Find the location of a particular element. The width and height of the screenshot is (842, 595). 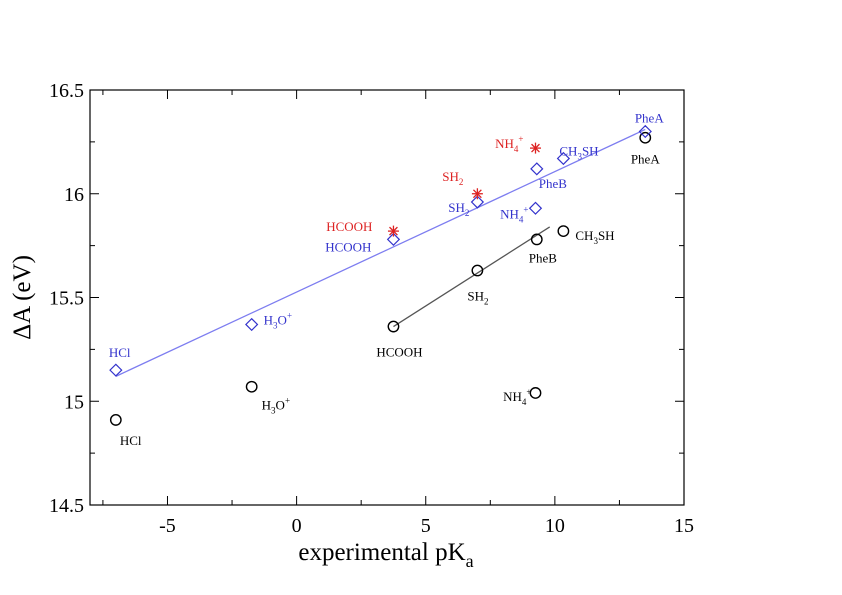

x-axis-title: experimental pKa is located at coordinates (385, 555).